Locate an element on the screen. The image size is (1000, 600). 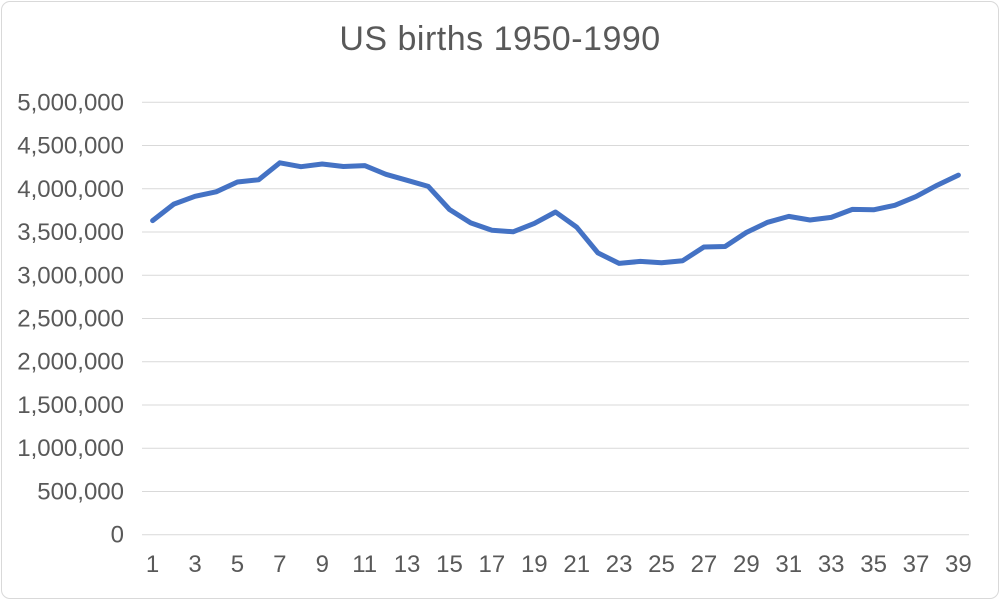
x-axis-tick-label: 31 is located at coordinates (788, 564).